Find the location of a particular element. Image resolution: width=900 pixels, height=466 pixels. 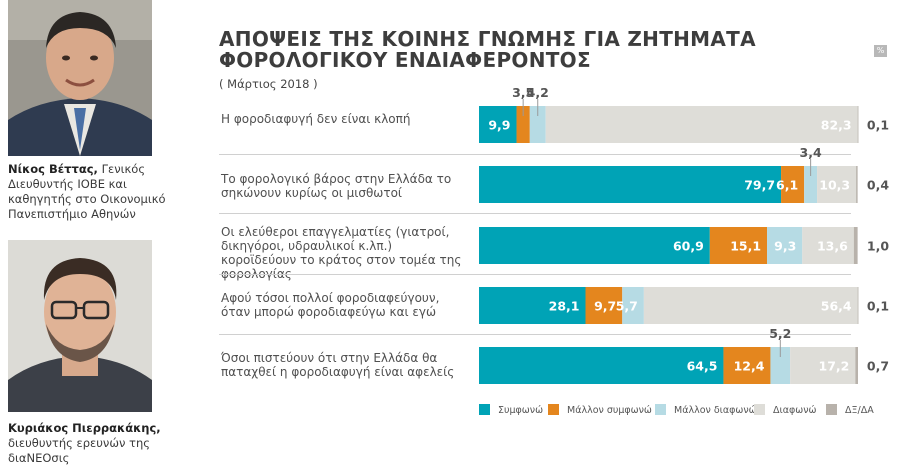

data-label: 12,4 is located at coordinates (749, 366).